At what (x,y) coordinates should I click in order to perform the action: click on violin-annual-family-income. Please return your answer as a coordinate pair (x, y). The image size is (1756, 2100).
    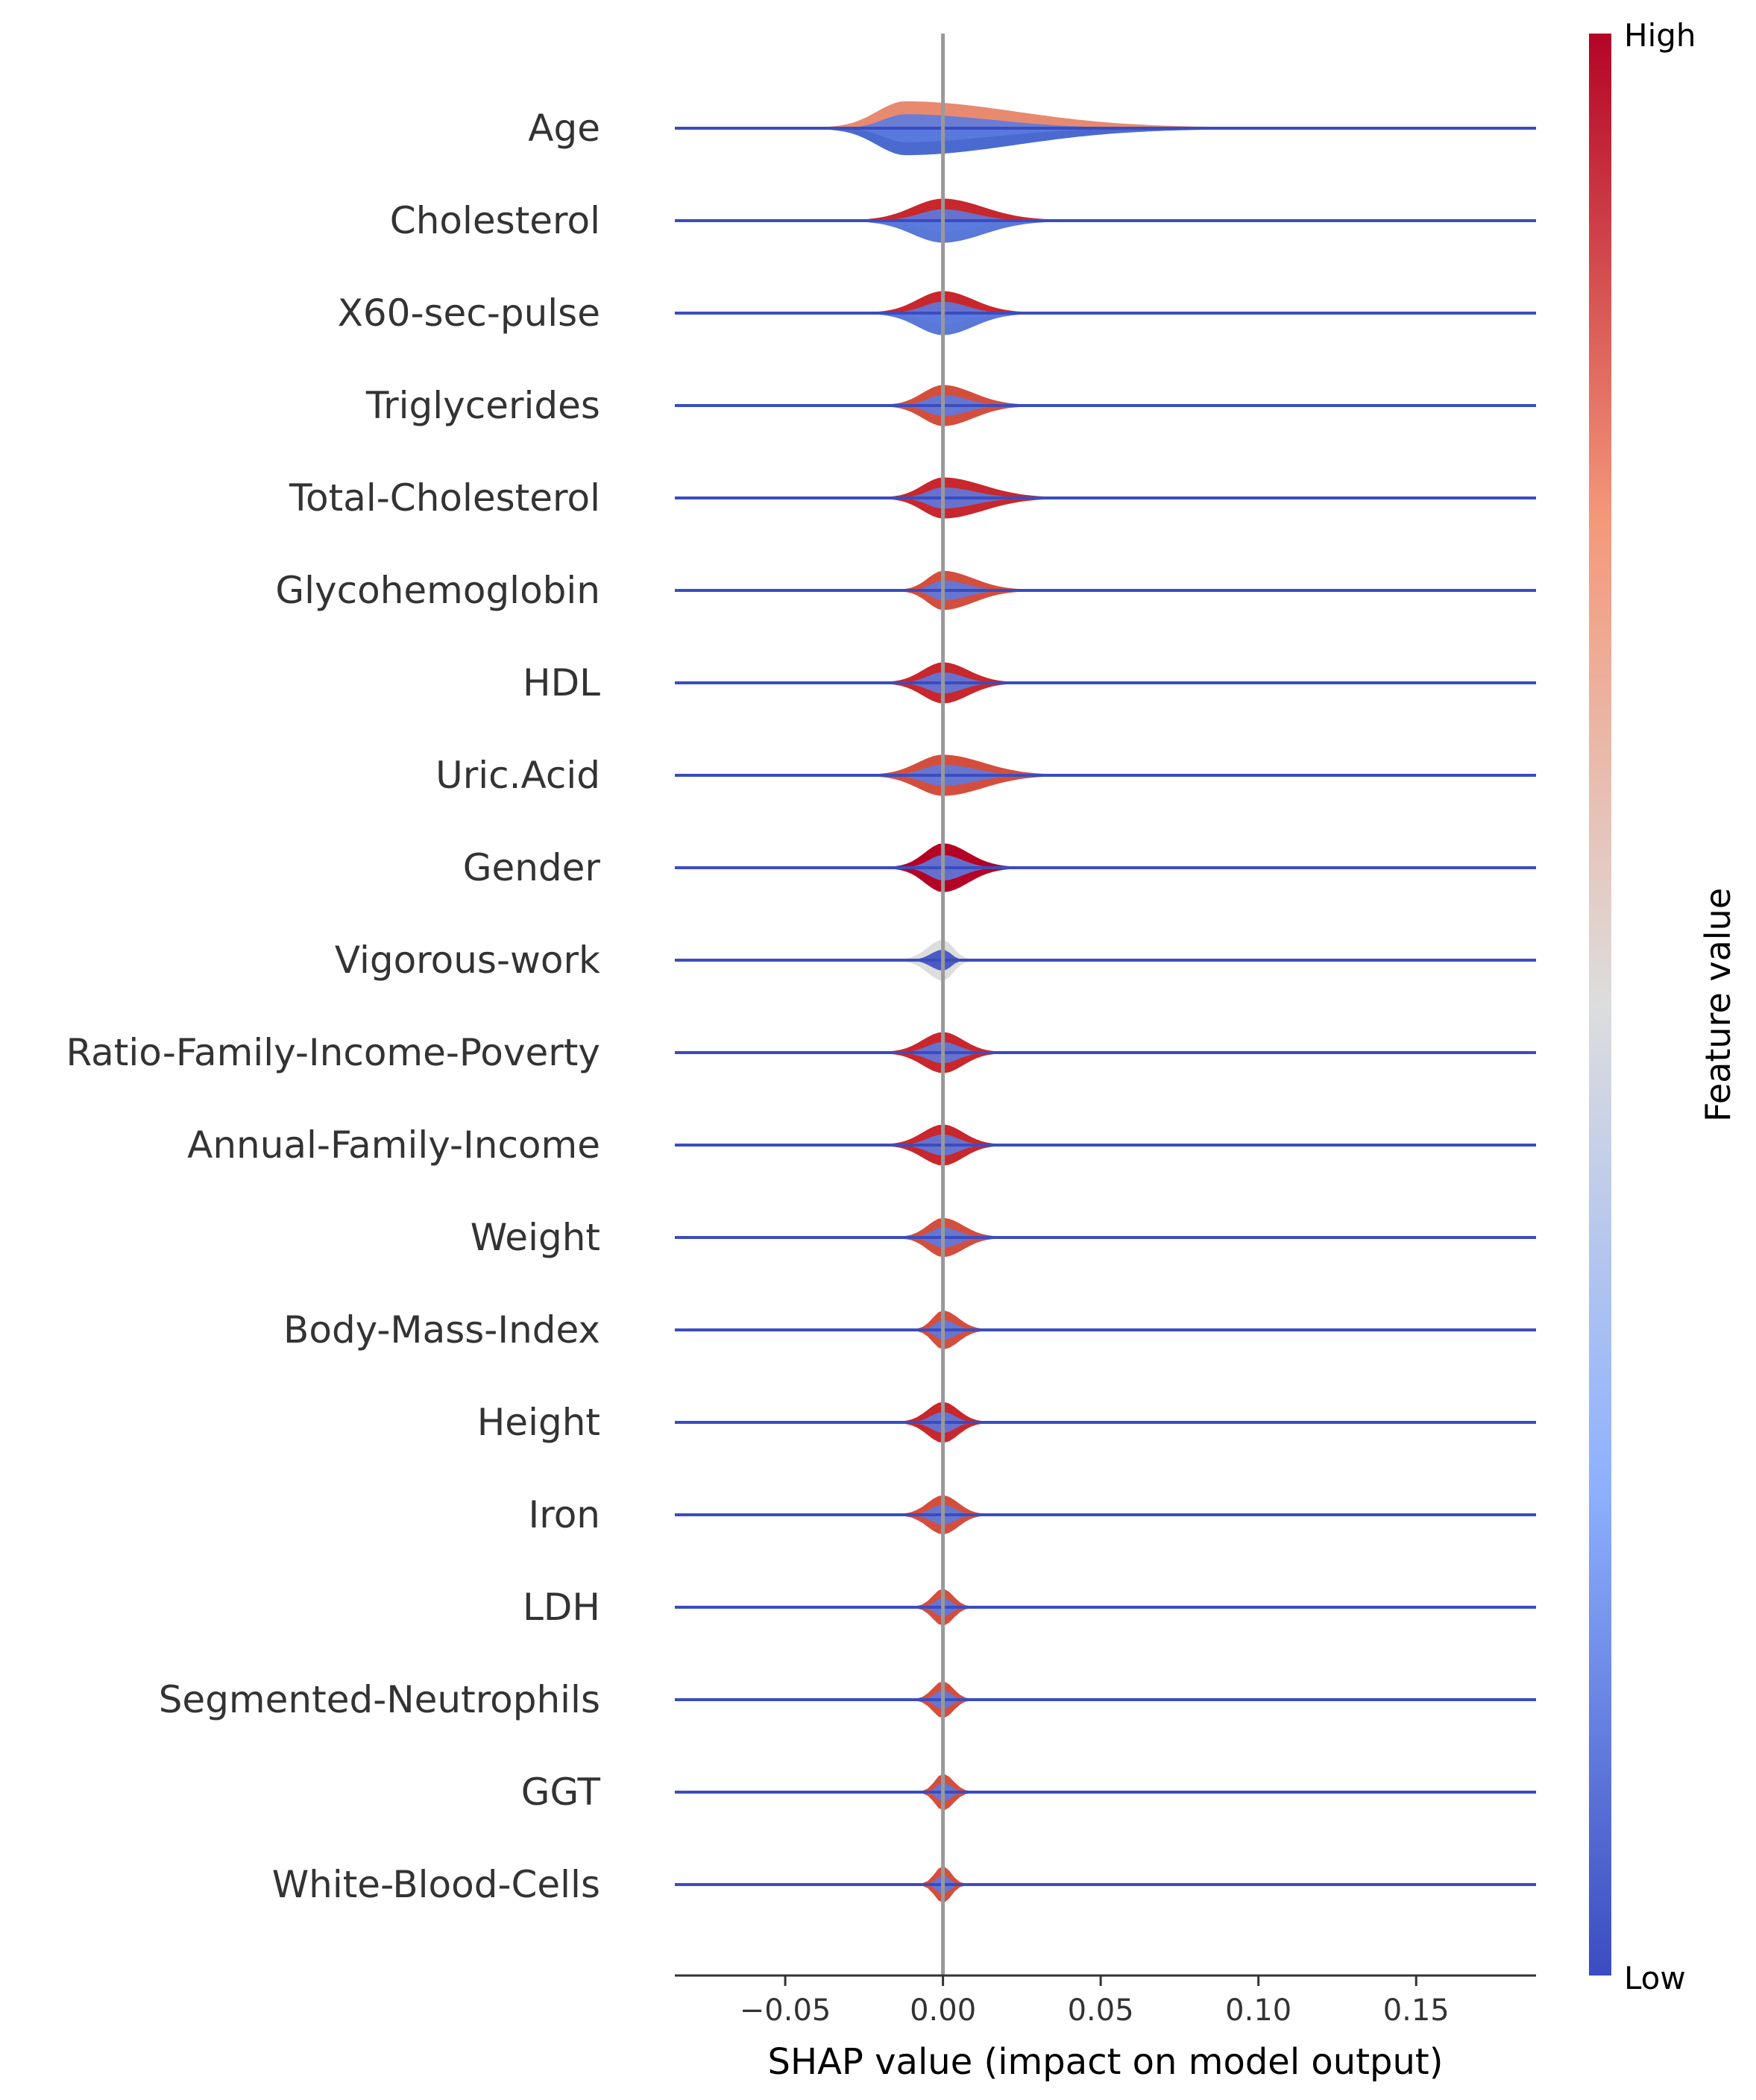
    Looking at the image, I should click on (1105, 1145).